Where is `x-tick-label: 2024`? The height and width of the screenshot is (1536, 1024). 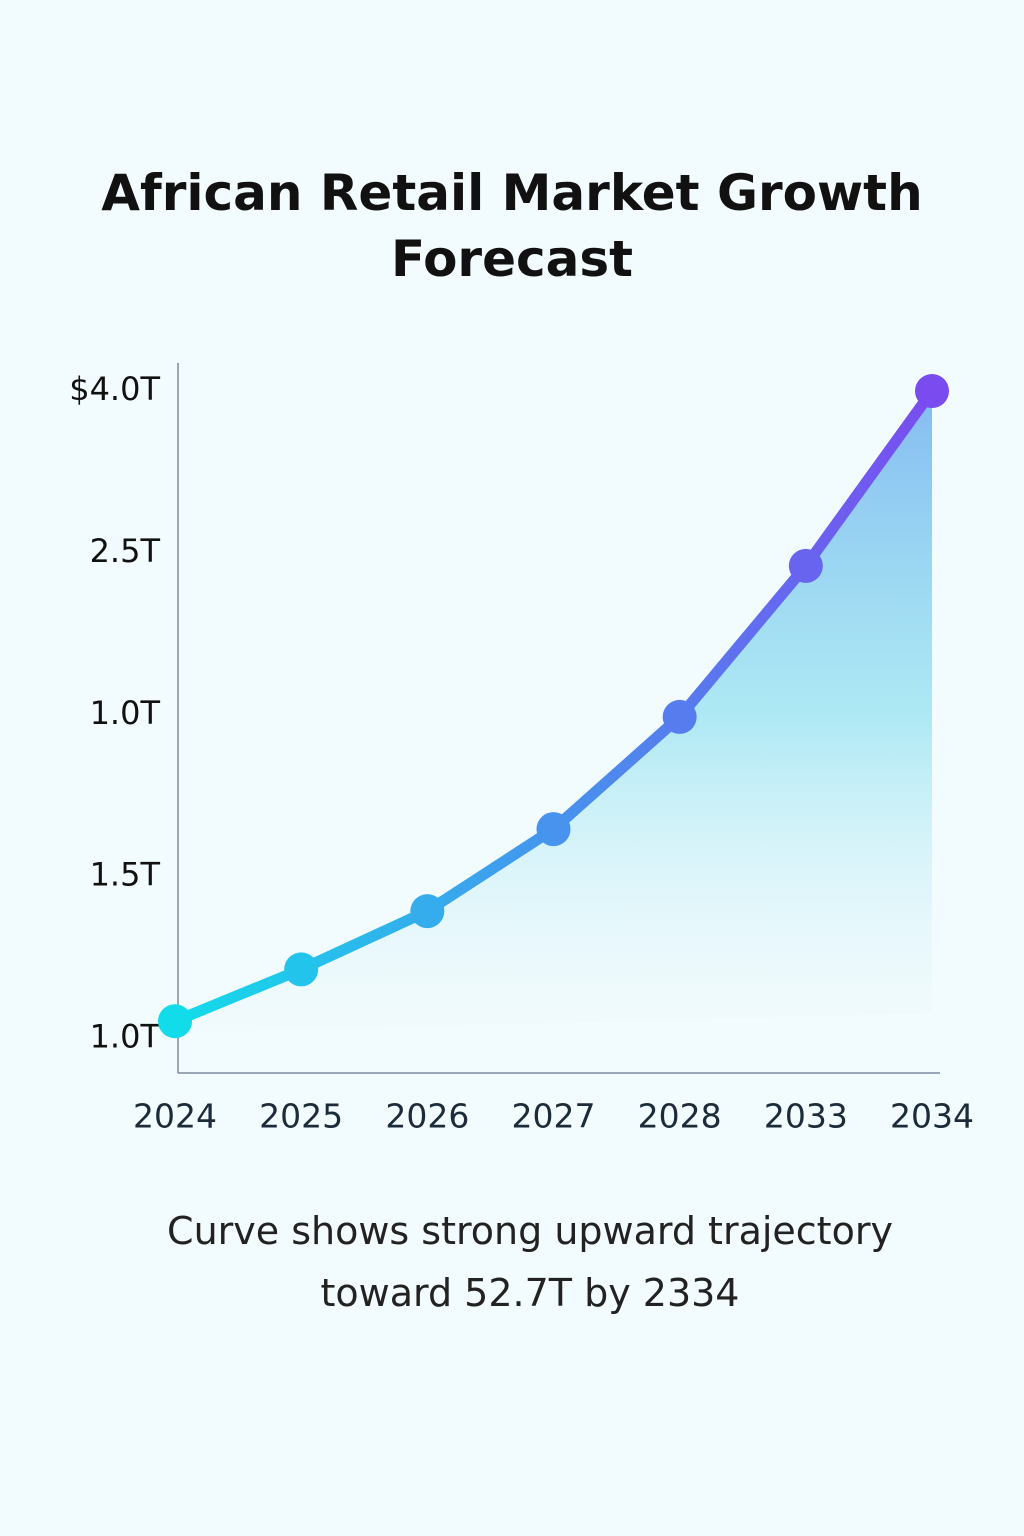
x-tick-label: 2024 is located at coordinates (175, 1116).